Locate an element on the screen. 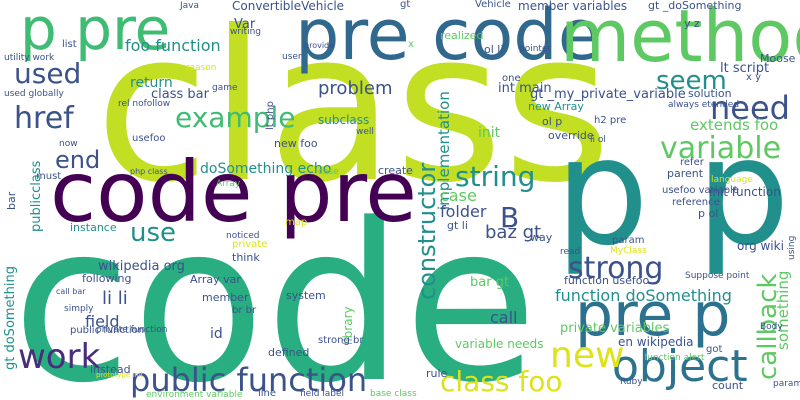 The height and width of the screenshot is (400, 800). word-rel-nofollow: rel nofollow is located at coordinates (144, 104).